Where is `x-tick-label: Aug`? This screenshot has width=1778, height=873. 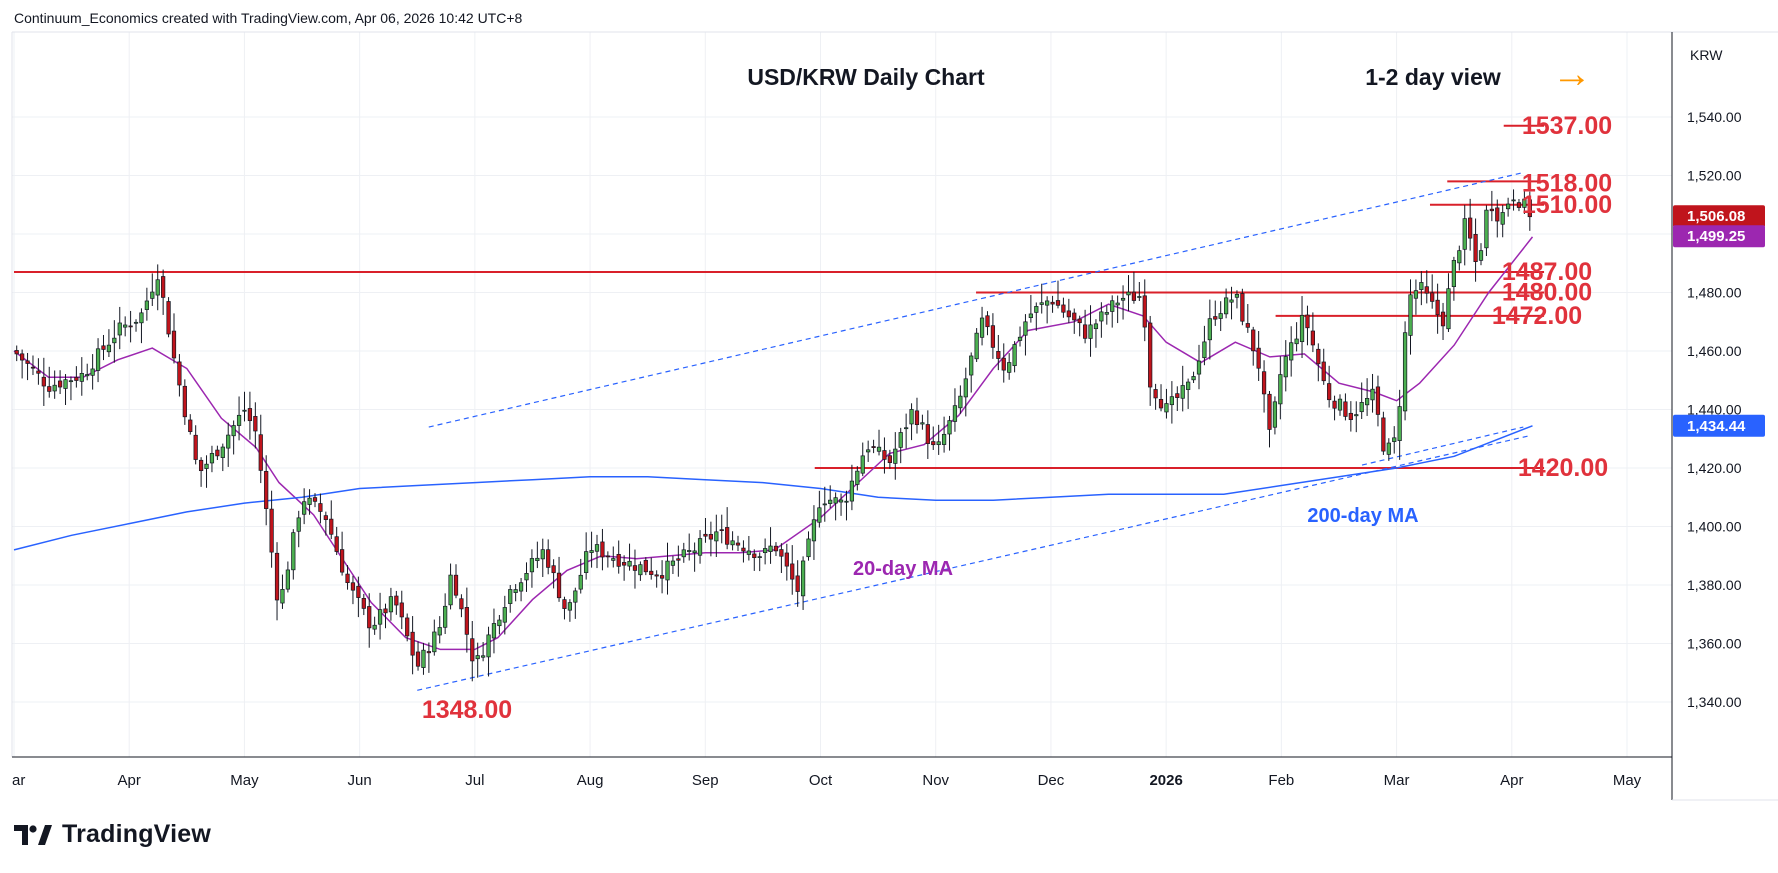
x-tick-label: Aug is located at coordinates (590, 780).